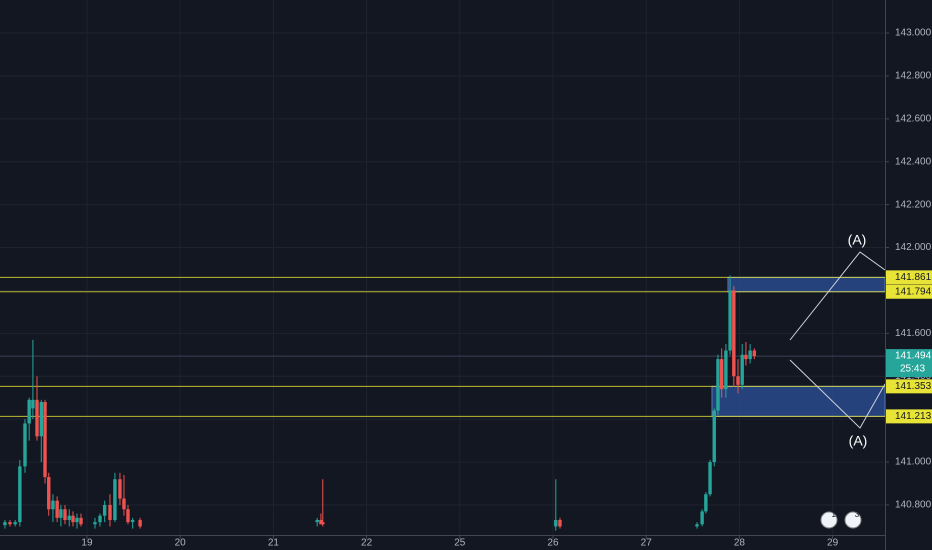 This screenshot has width=932, height=550. What do you see at coordinates (460, 543) in the screenshot?
I see `x-tick-label: 25` at bounding box center [460, 543].